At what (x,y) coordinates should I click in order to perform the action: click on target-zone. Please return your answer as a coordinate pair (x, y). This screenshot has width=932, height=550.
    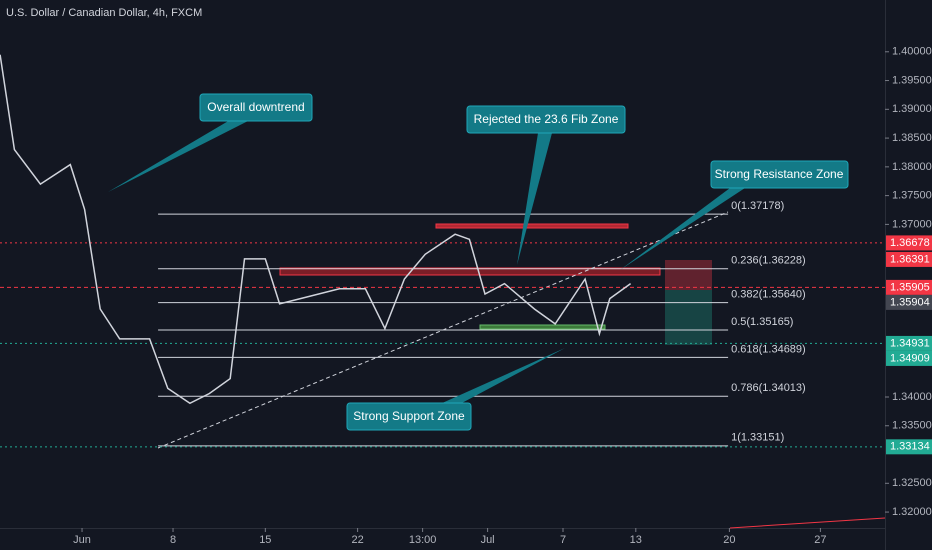
    Looking at the image, I should click on (688, 317).